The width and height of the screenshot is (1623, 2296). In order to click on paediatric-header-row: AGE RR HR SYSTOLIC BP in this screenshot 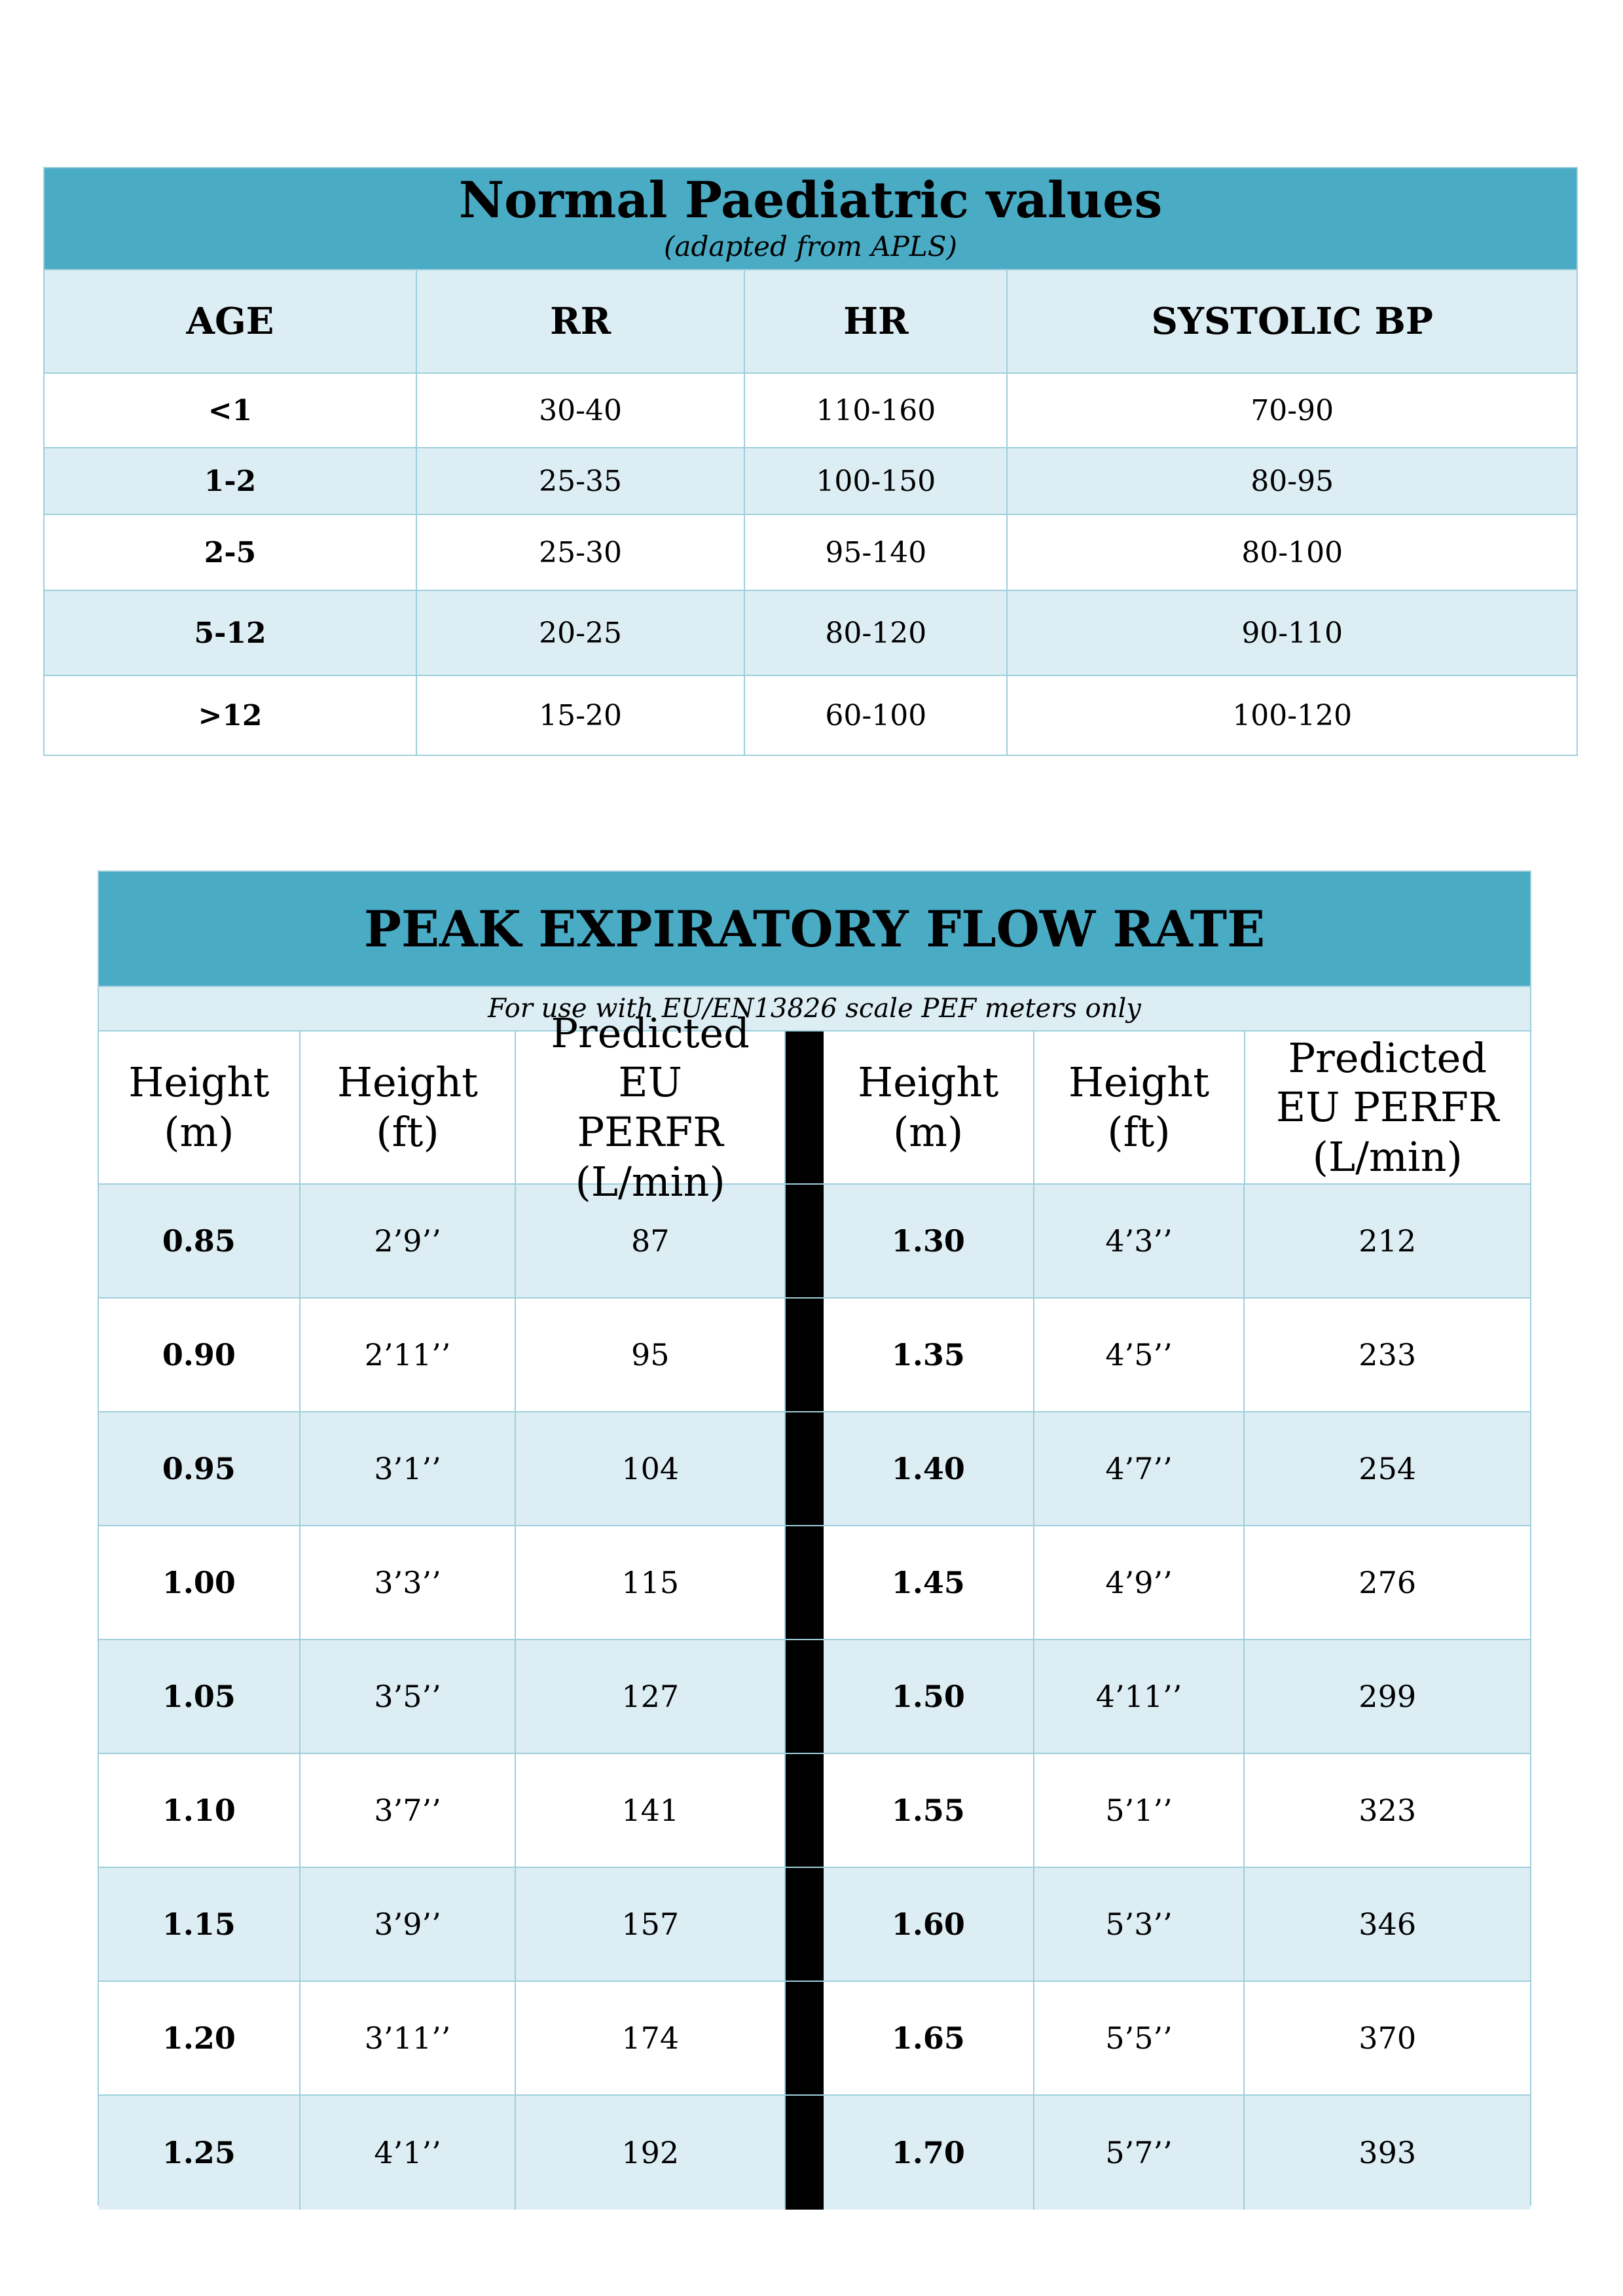, I will do `click(811, 322)`.